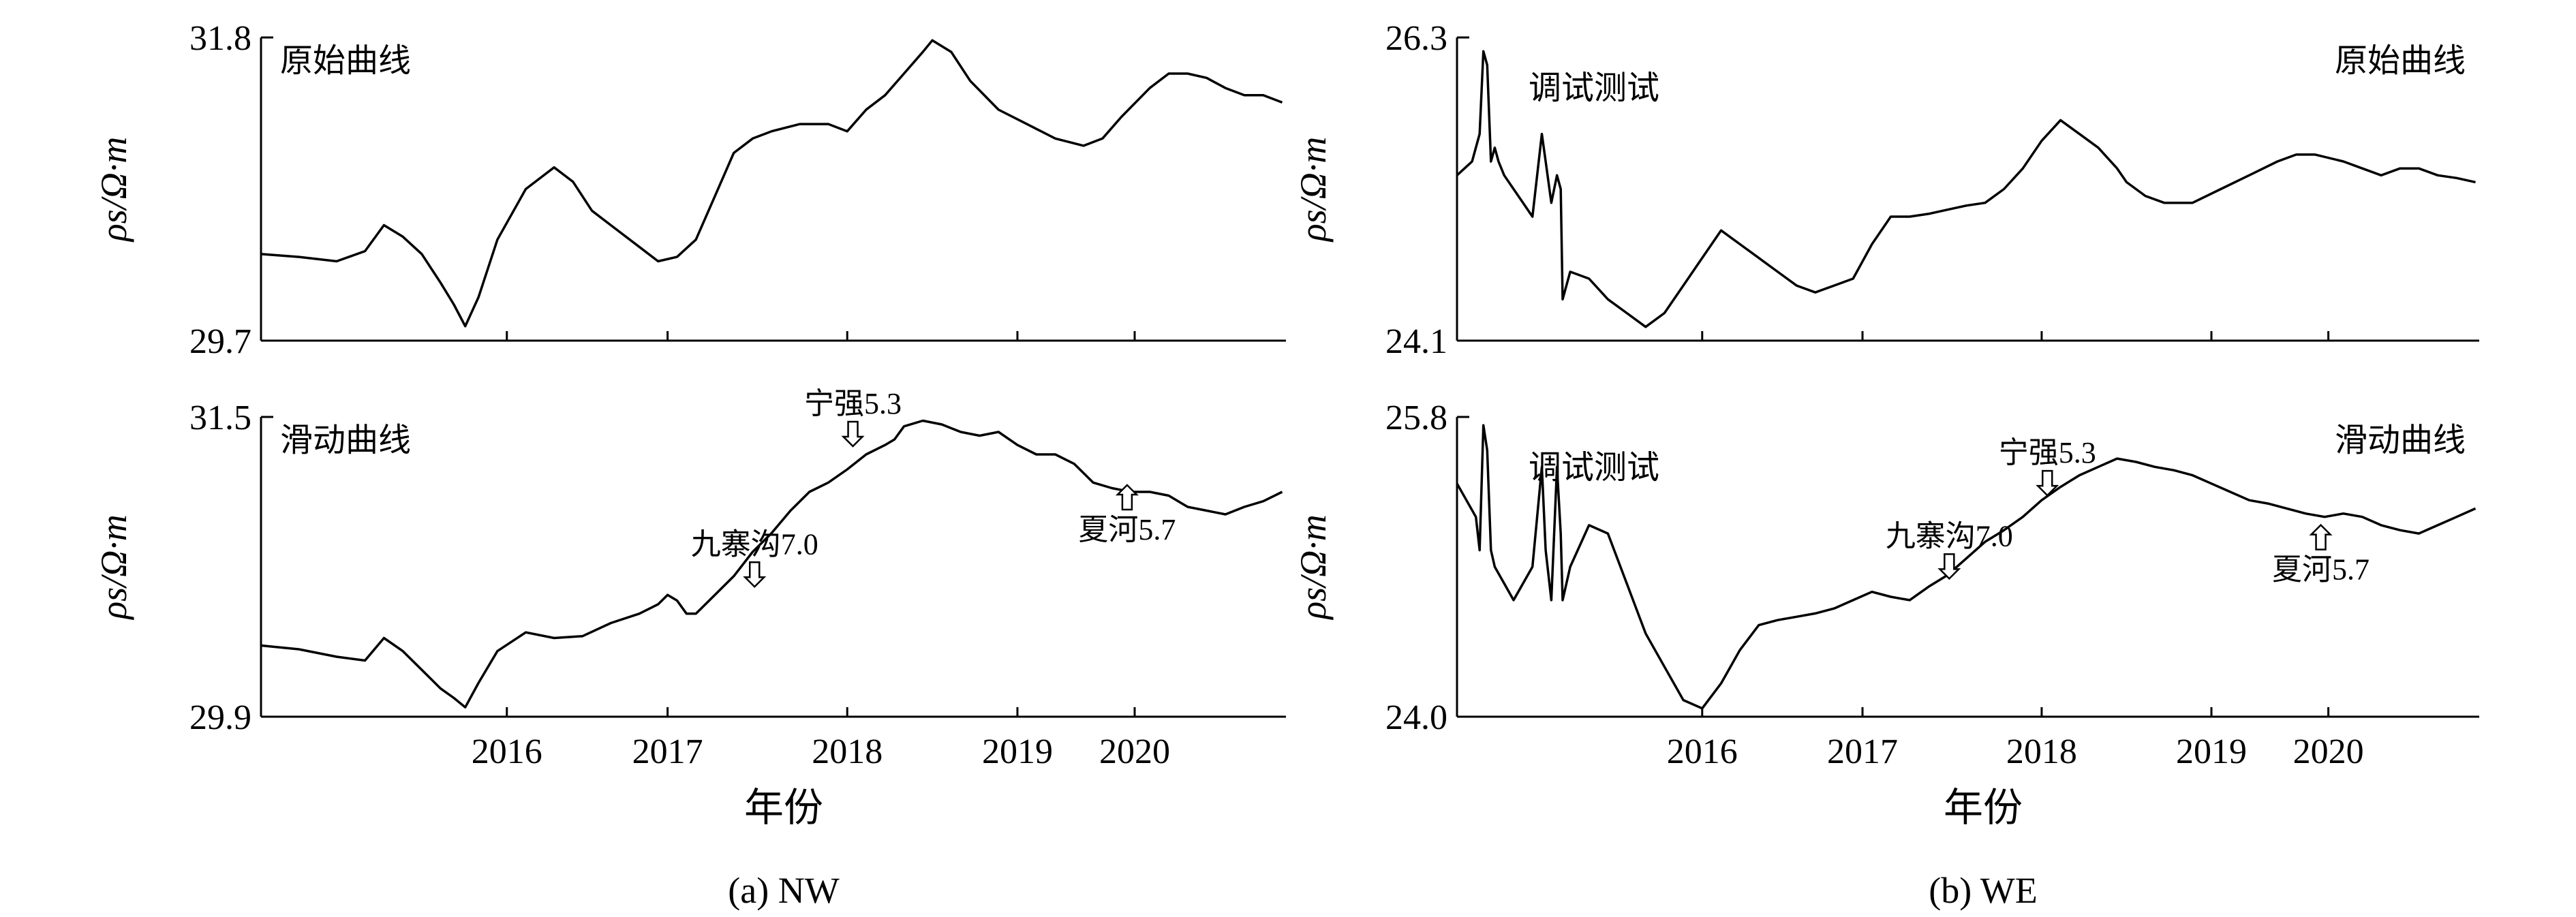  Describe the element at coordinates (220, 717) in the screenshot. I see `y-tick-label: 29.9` at that location.